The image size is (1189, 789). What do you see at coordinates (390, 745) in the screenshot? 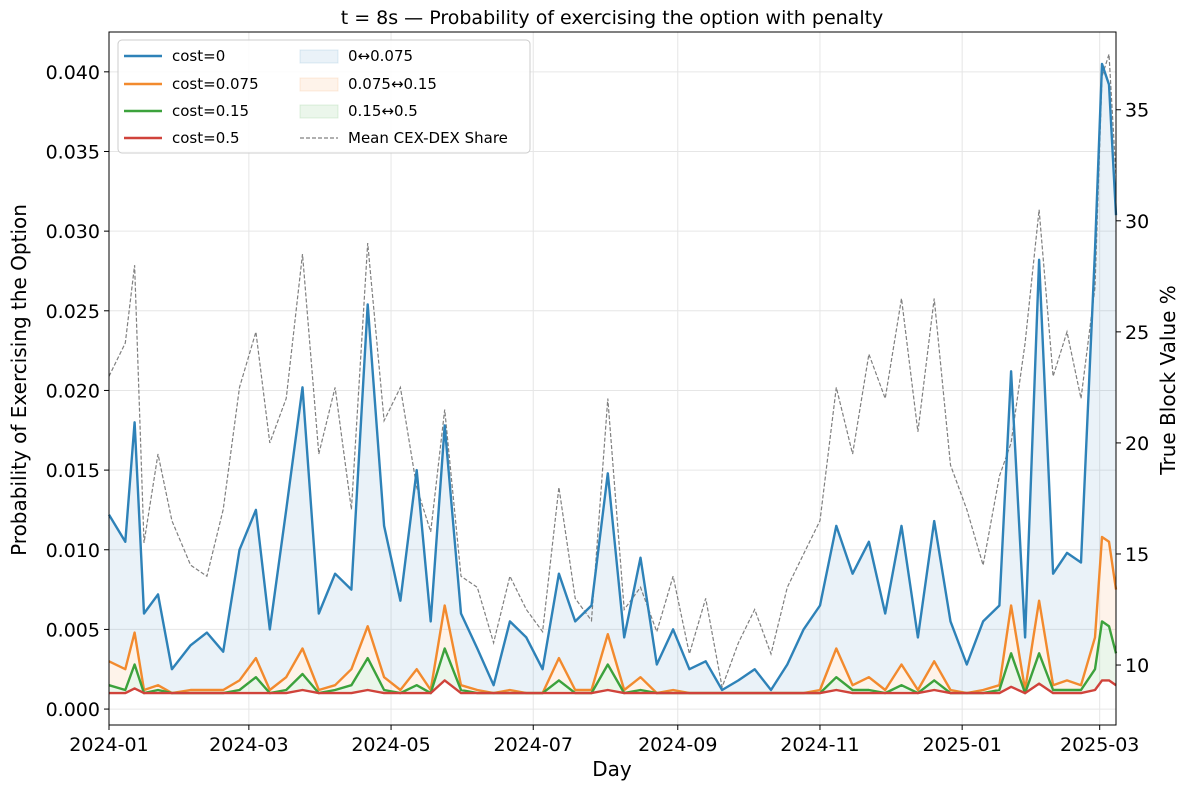
I see `x-tick-label: 2024-05` at bounding box center [390, 745].